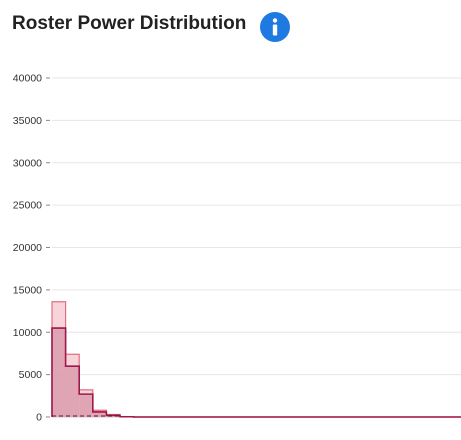 The height and width of the screenshot is (440, 461). I want to click on info-icon, so click(275, 27).